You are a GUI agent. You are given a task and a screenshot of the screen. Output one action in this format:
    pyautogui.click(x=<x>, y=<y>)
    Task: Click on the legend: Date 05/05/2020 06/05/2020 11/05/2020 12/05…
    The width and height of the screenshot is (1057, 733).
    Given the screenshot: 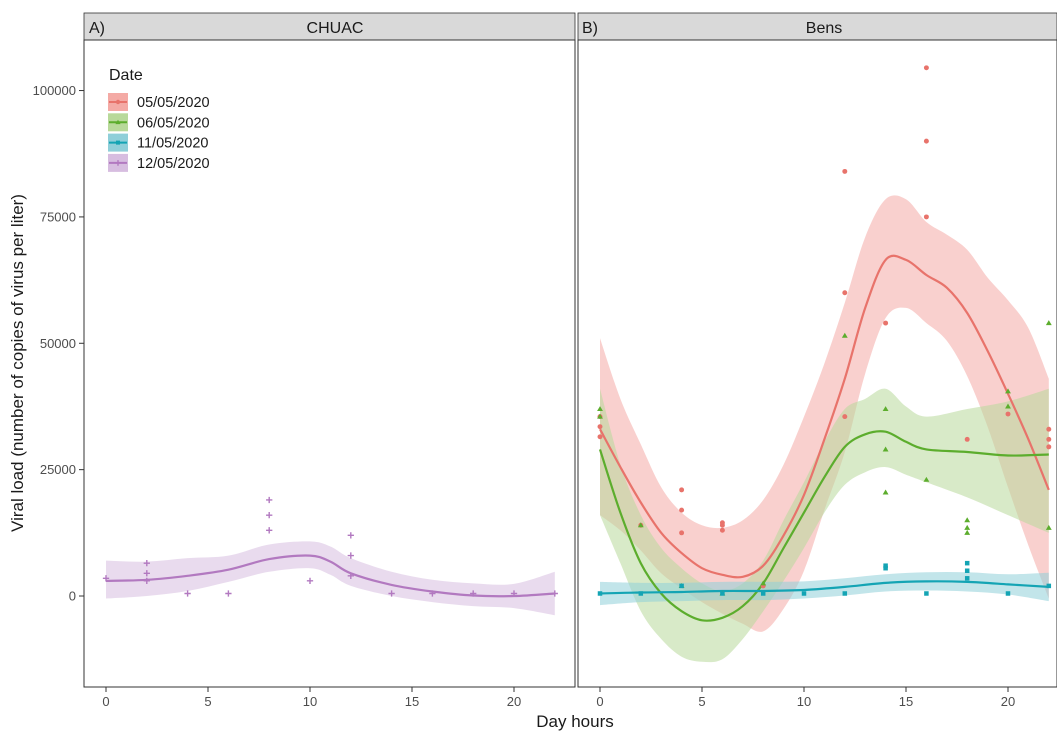 What is the action you would take?
    pyautogui.click(x=159, y=119)
    